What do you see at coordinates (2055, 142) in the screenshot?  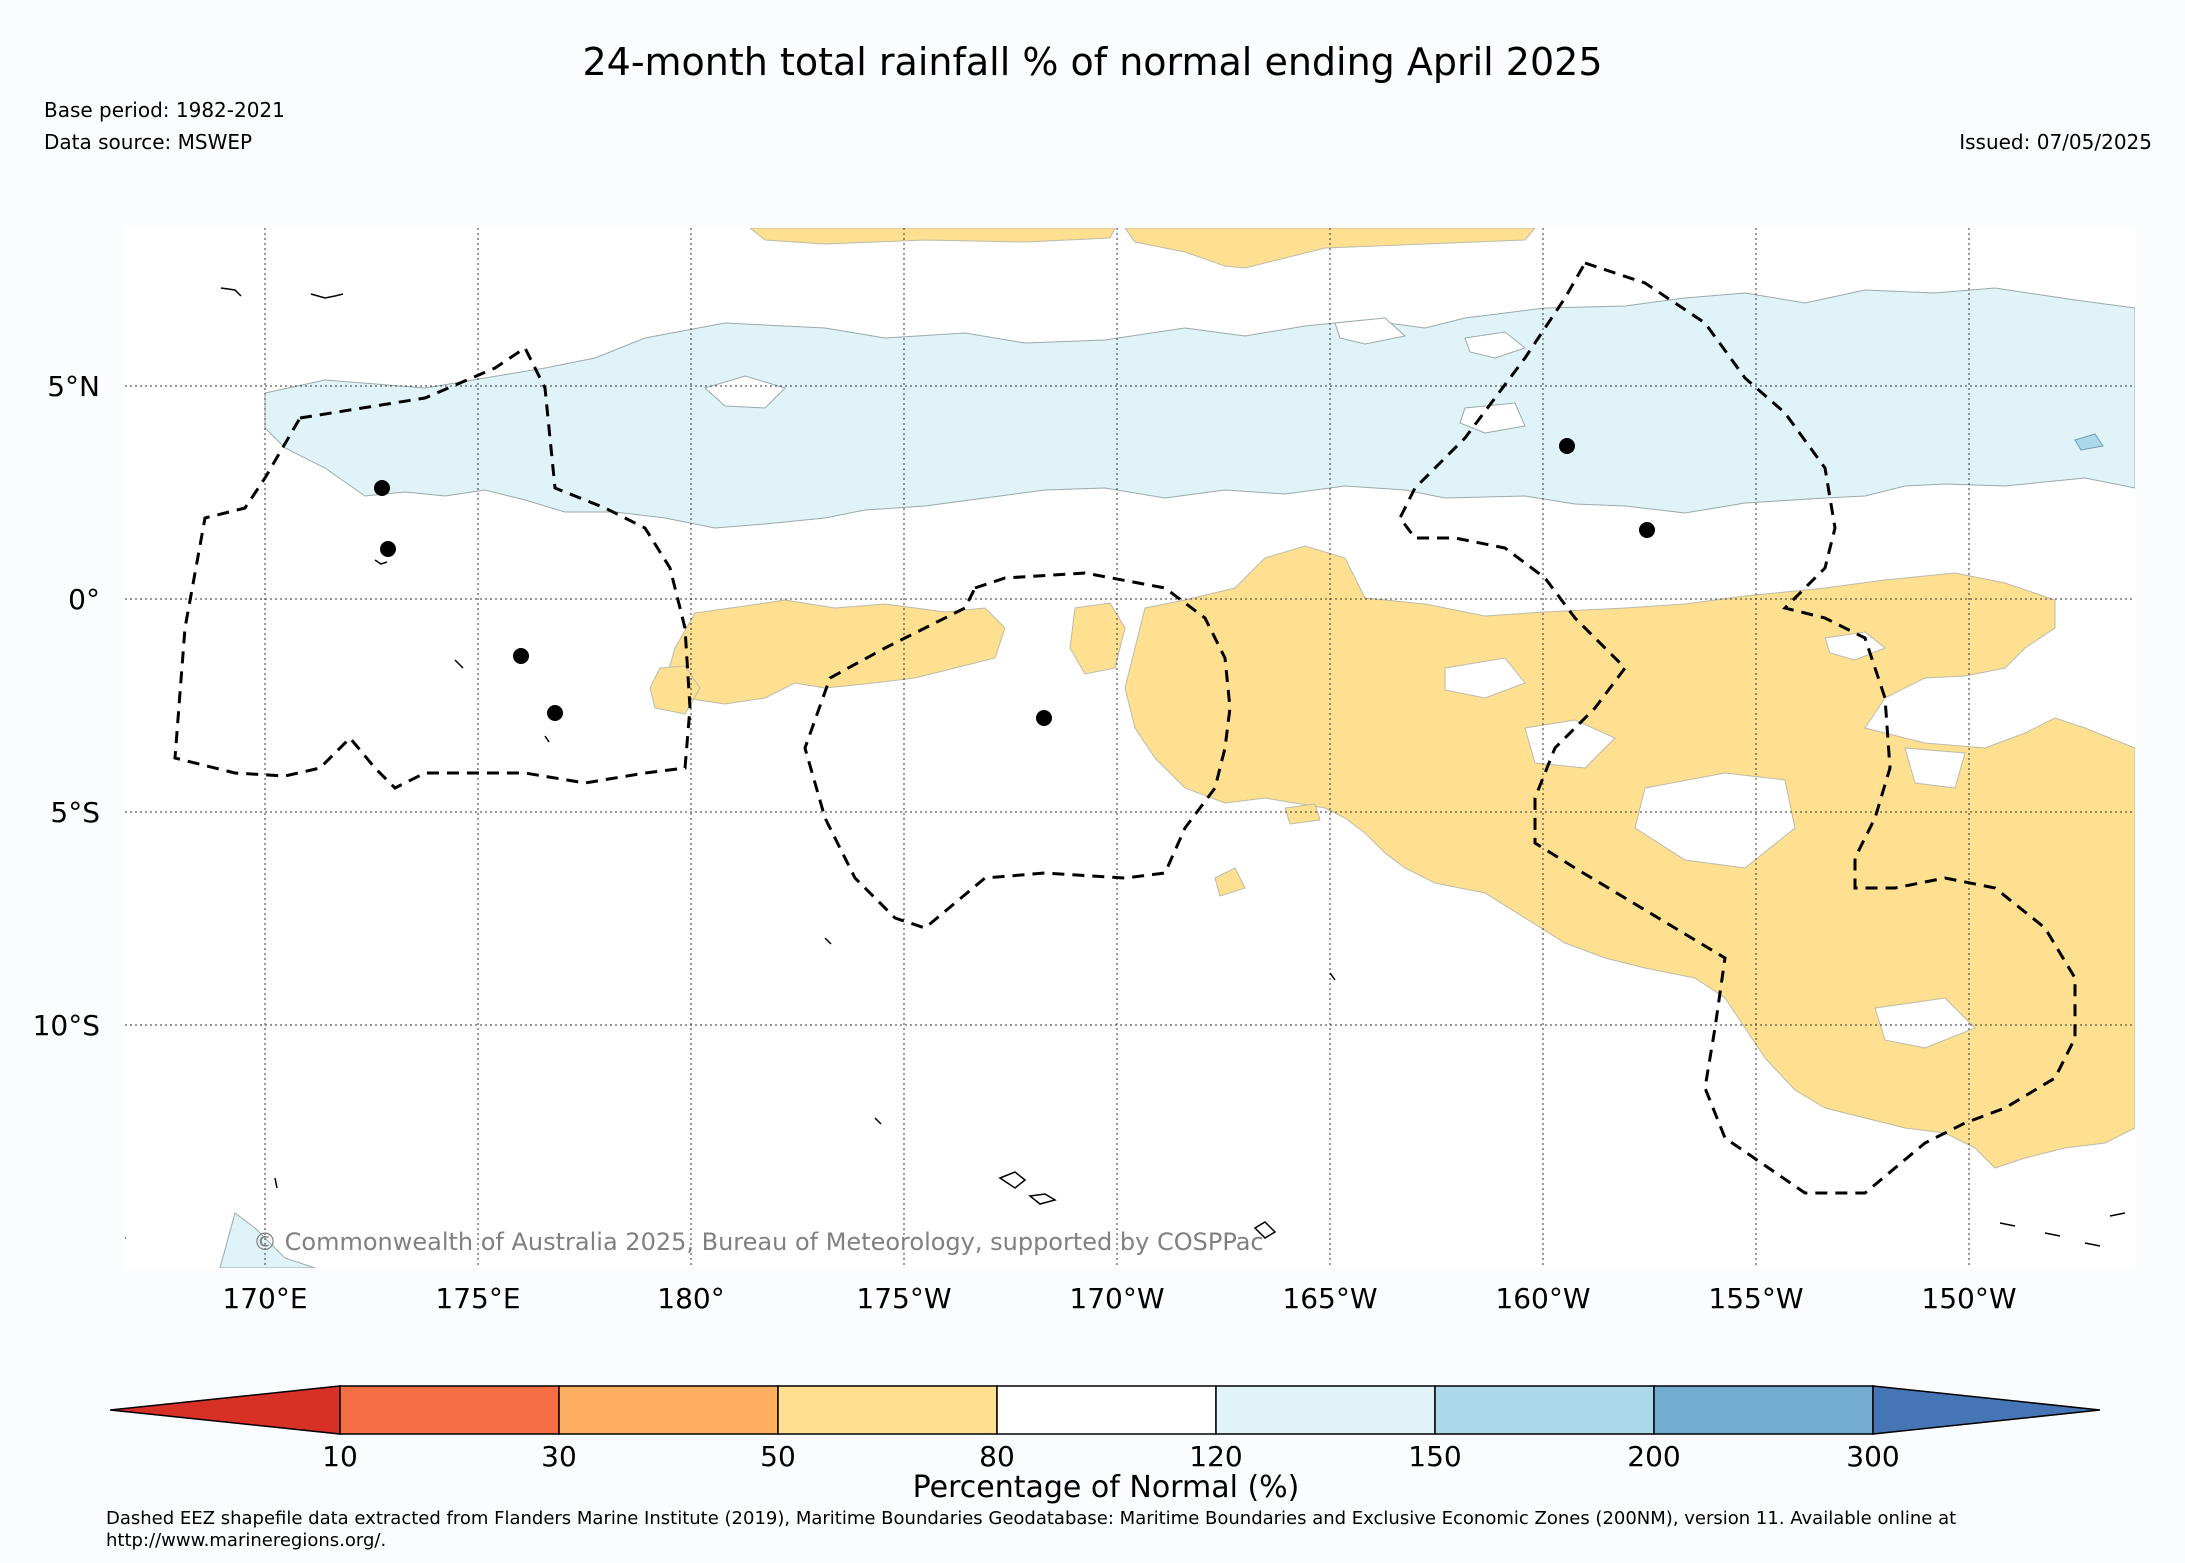 I see `issued-date: Issued: 07/05/2025` at bounding box center [2055, 142].